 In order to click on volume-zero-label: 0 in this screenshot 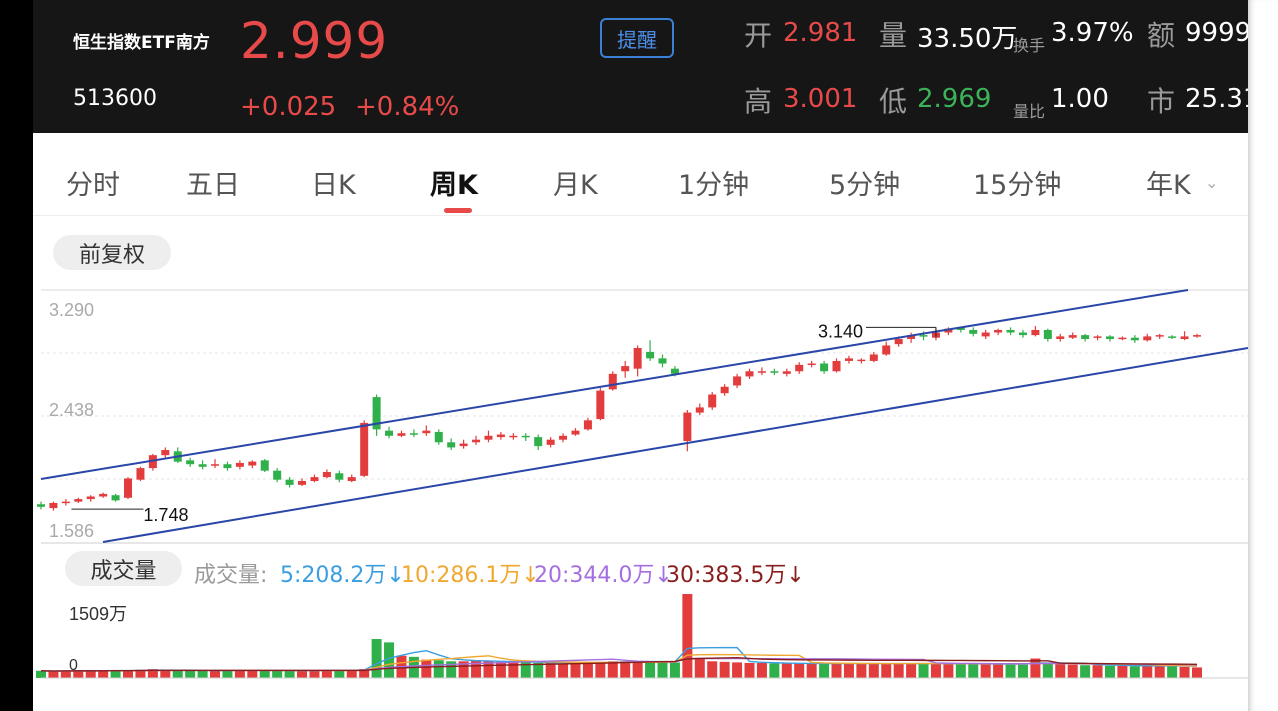, I will do `click(73, 665)`.